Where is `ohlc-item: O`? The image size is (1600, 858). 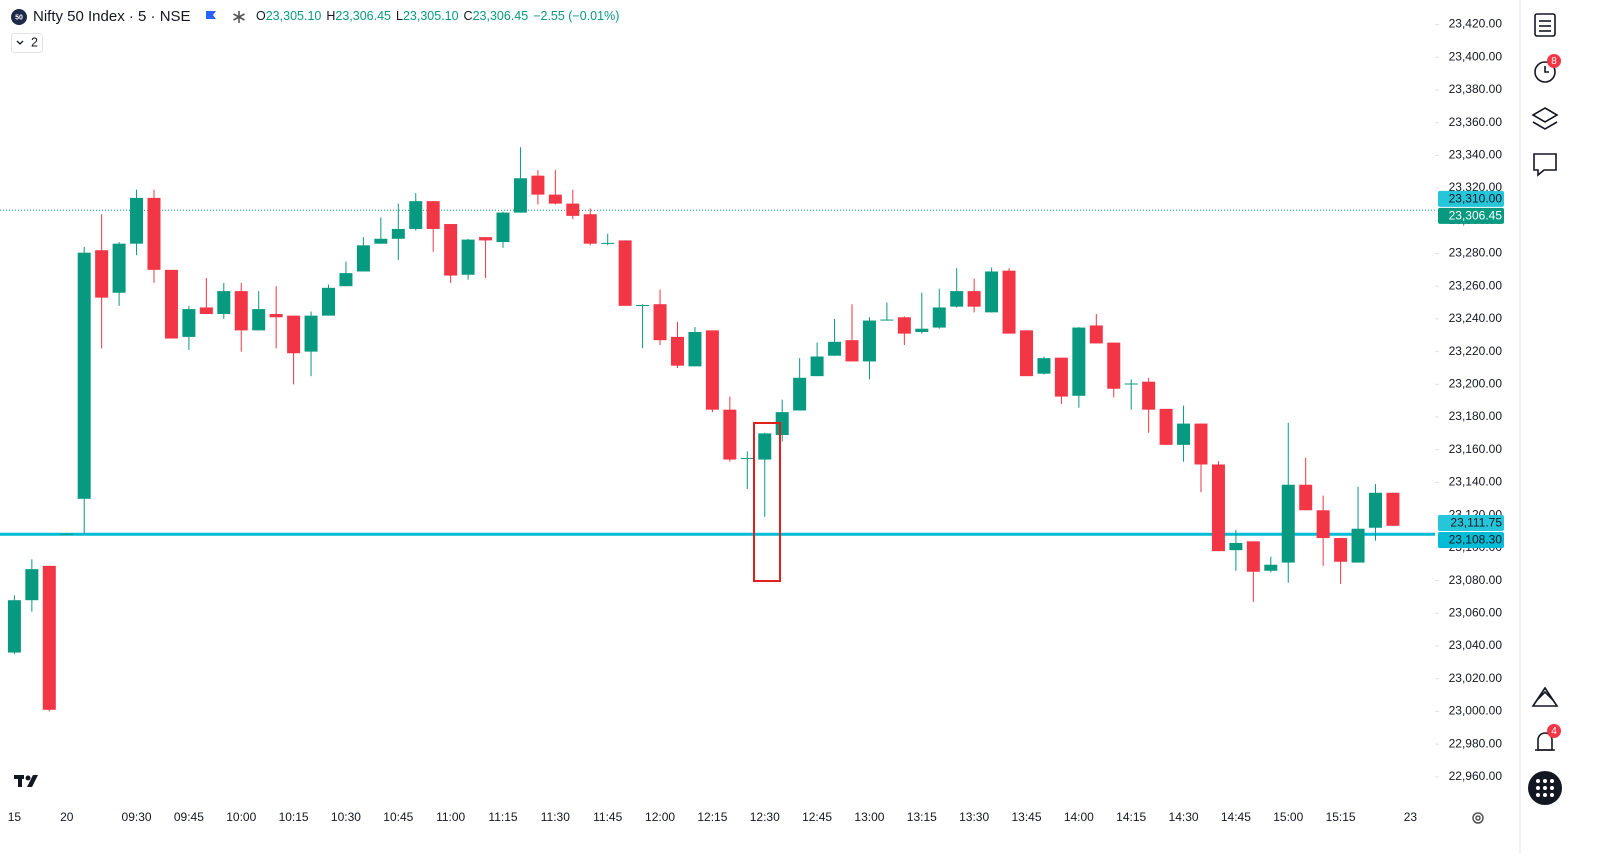 ohlc-item: O is located at coordinates (261, 16).